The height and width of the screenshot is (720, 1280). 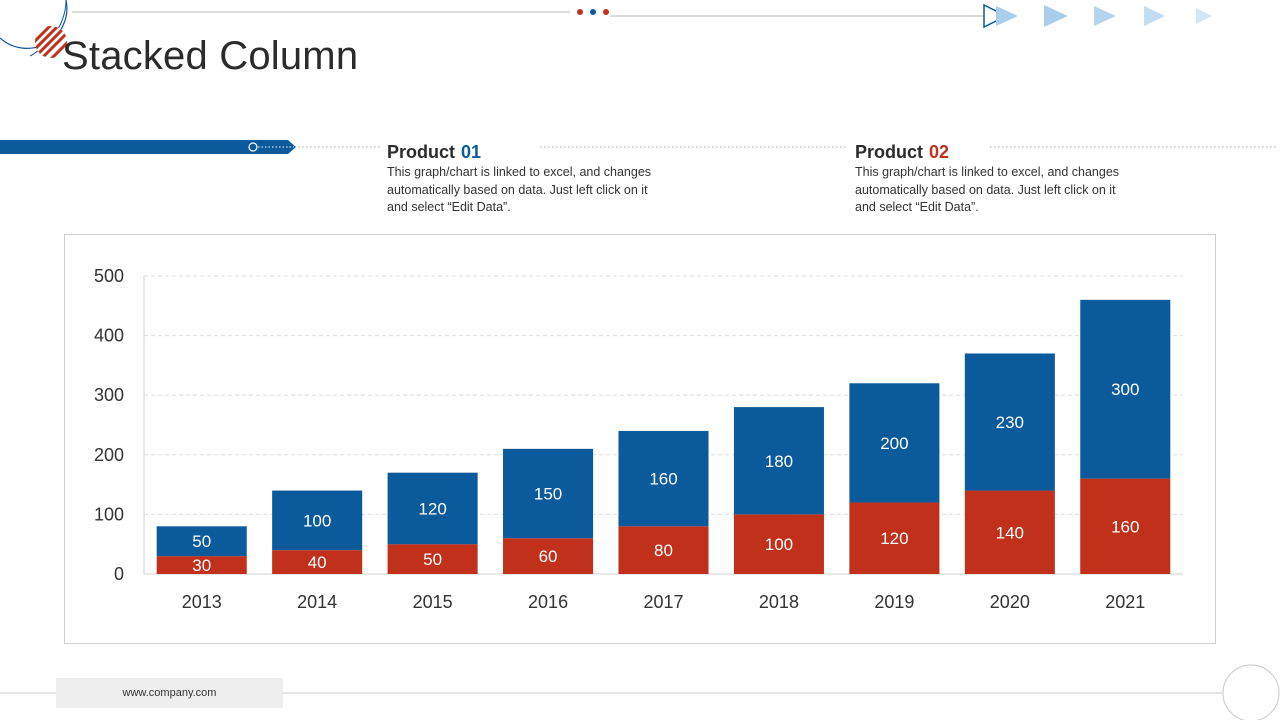 I want to click on x-tick-label: 2020, so click(x=1010, y=602).